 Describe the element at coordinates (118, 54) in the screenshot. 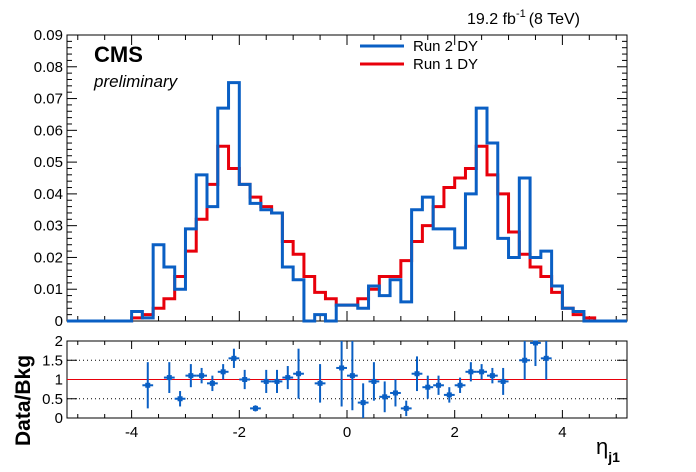

I see `experiment-label: CMS` at that location.